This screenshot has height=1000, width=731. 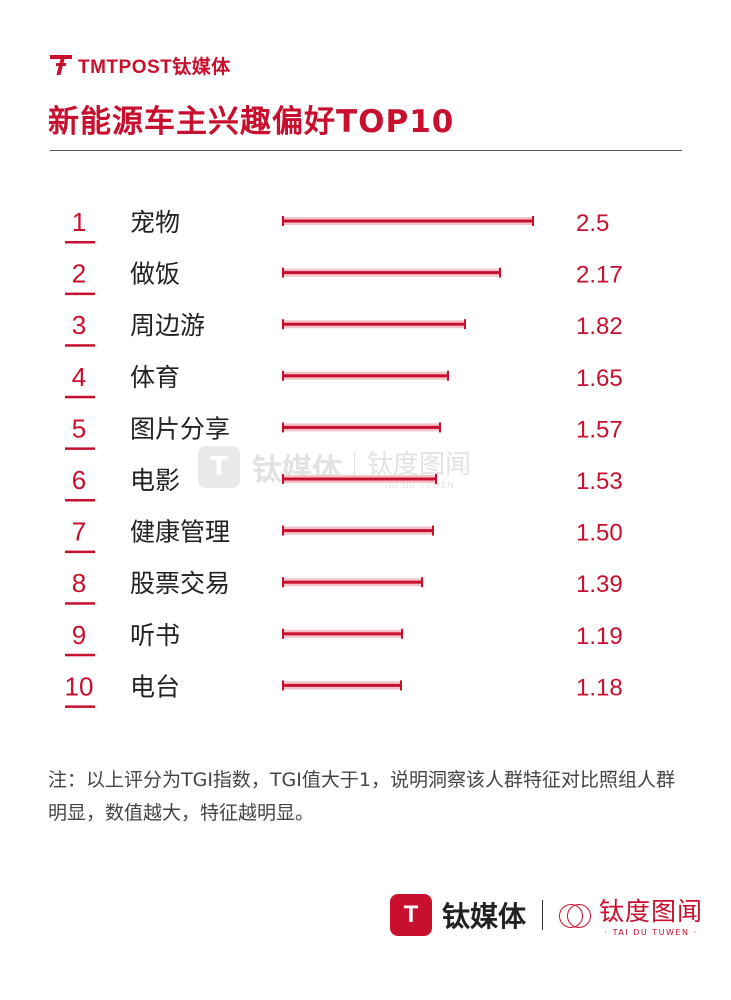 I want to click on brand-name: TMTPOST钛媒体, so click(x=154, y=67).